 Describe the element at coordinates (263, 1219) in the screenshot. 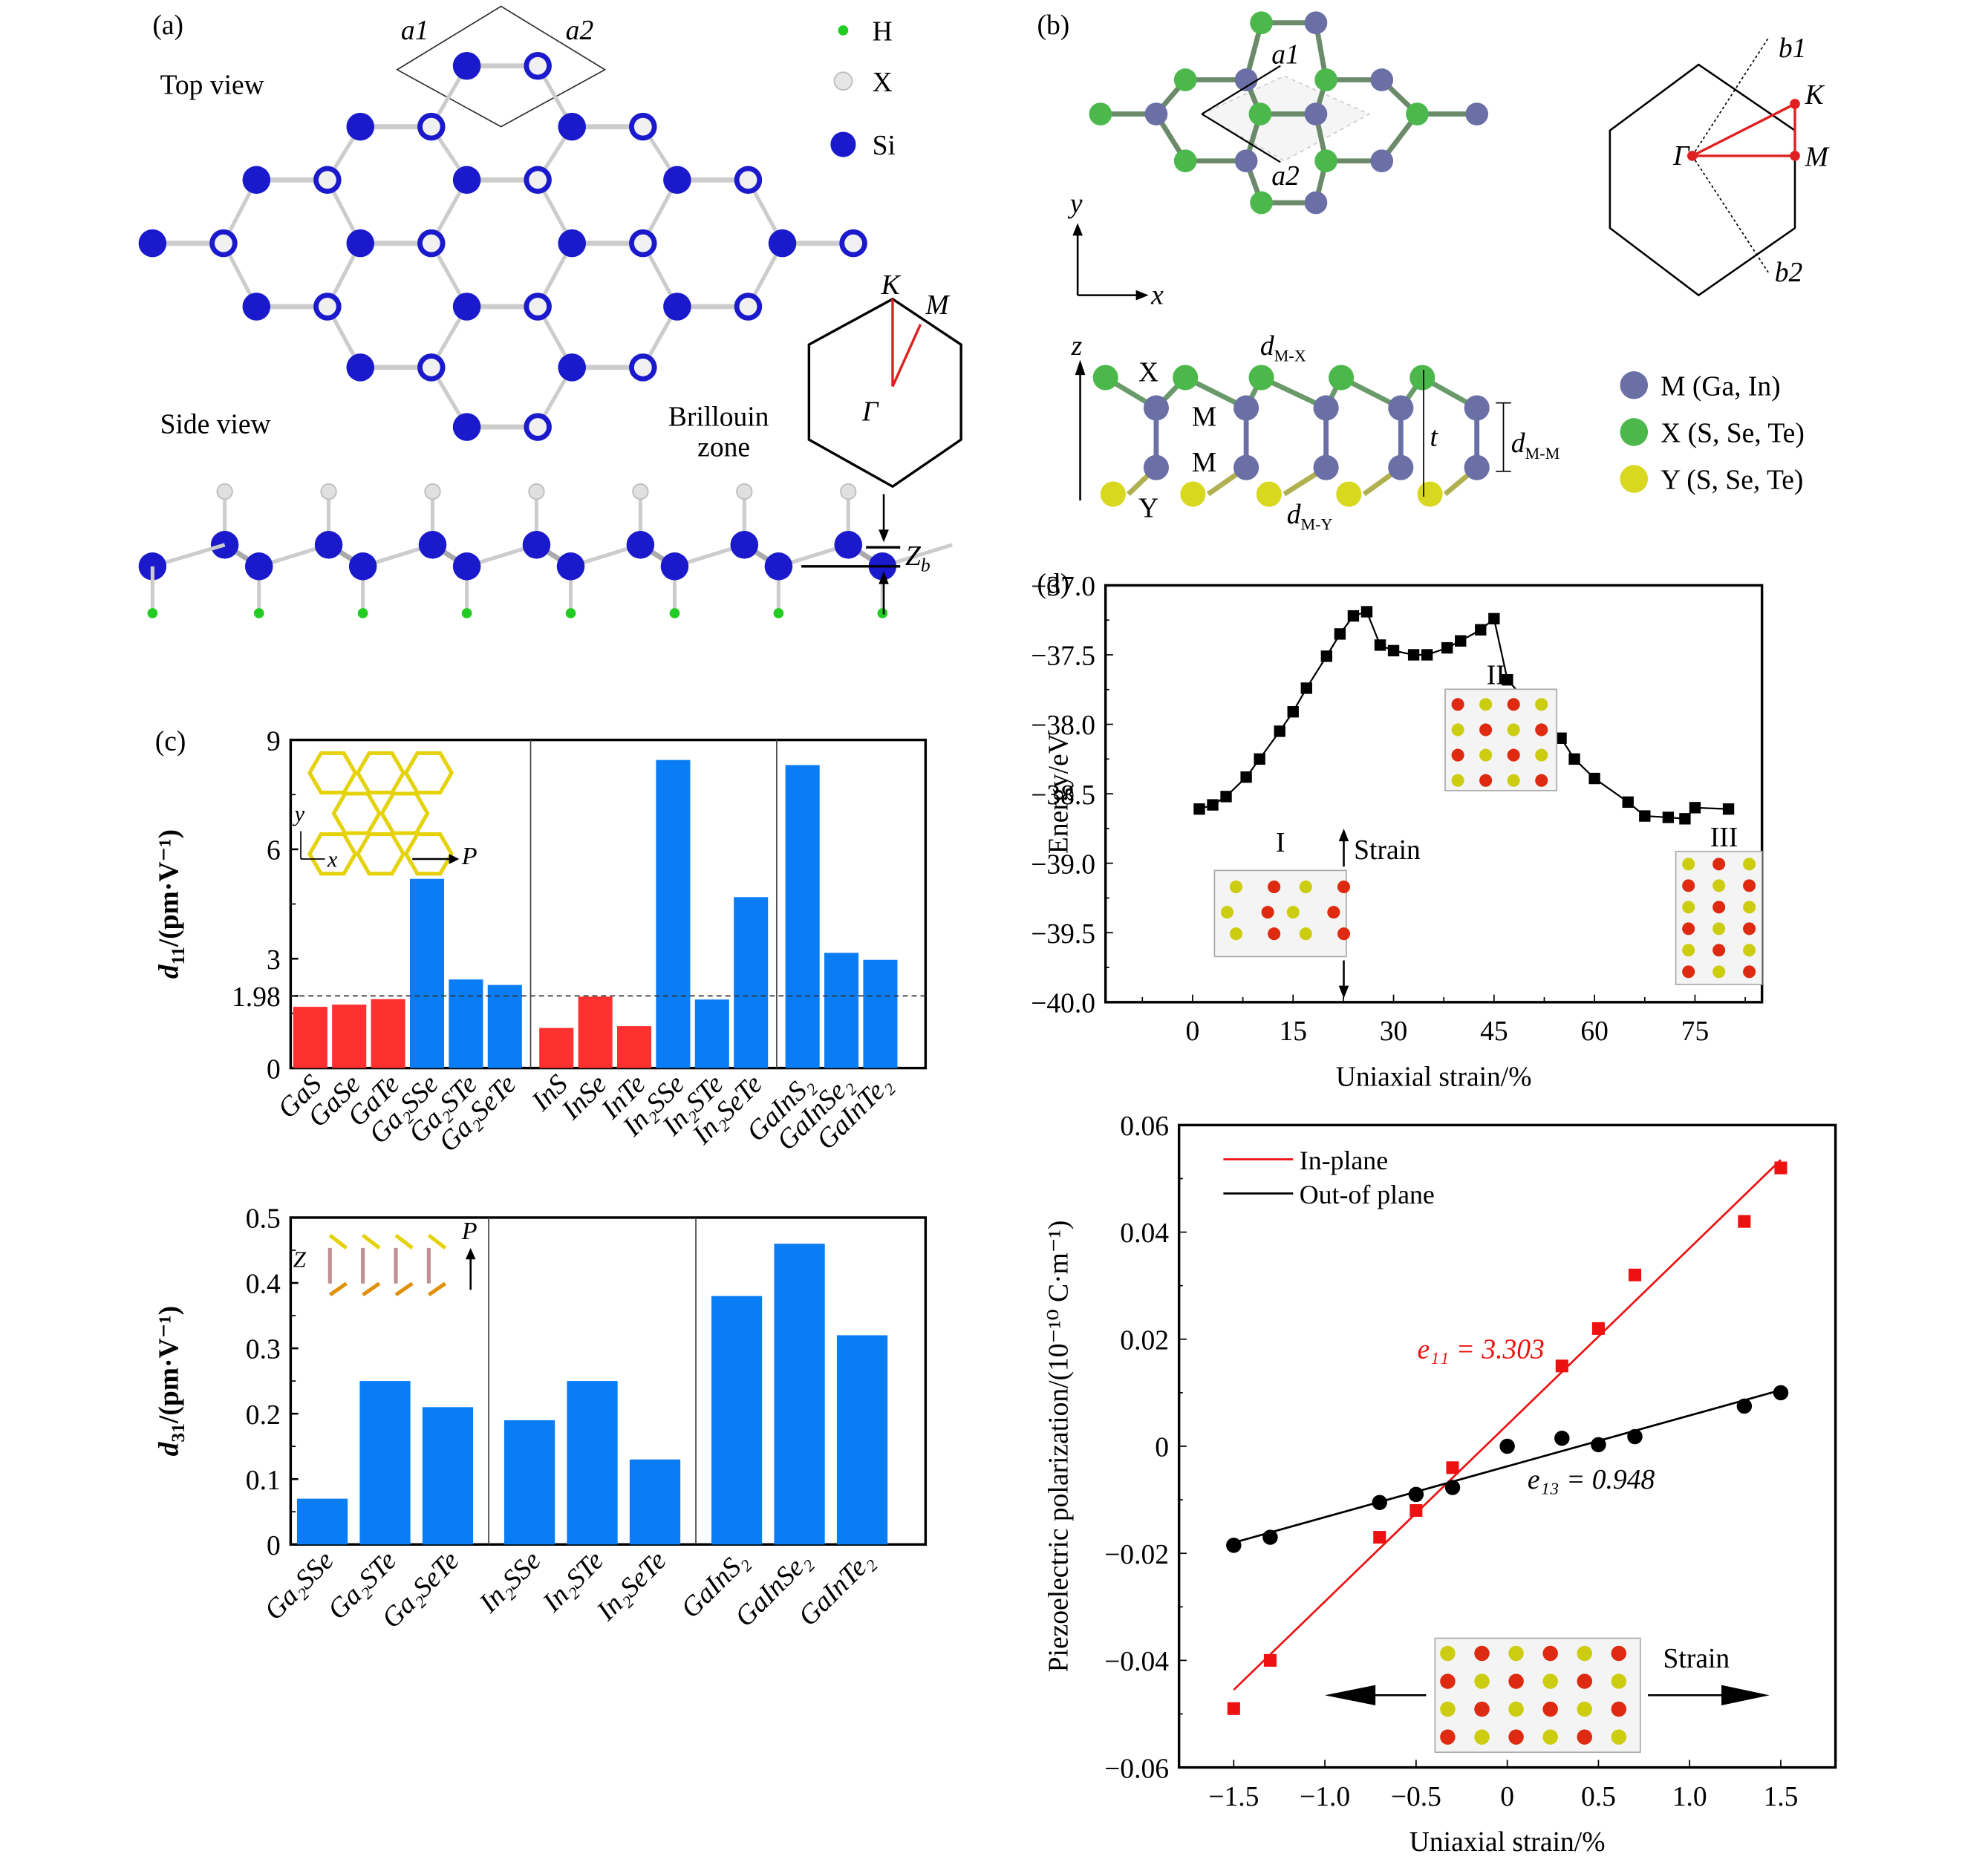

I see `y-tick-label: 0.5` at that location.